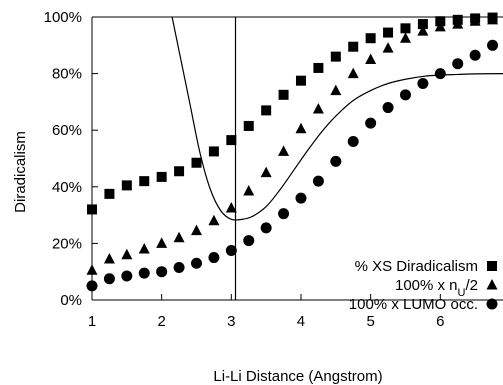  Describe the element at coordinates (492, 284) in the screenshot. I see `legend-triangle-marker` at that location.